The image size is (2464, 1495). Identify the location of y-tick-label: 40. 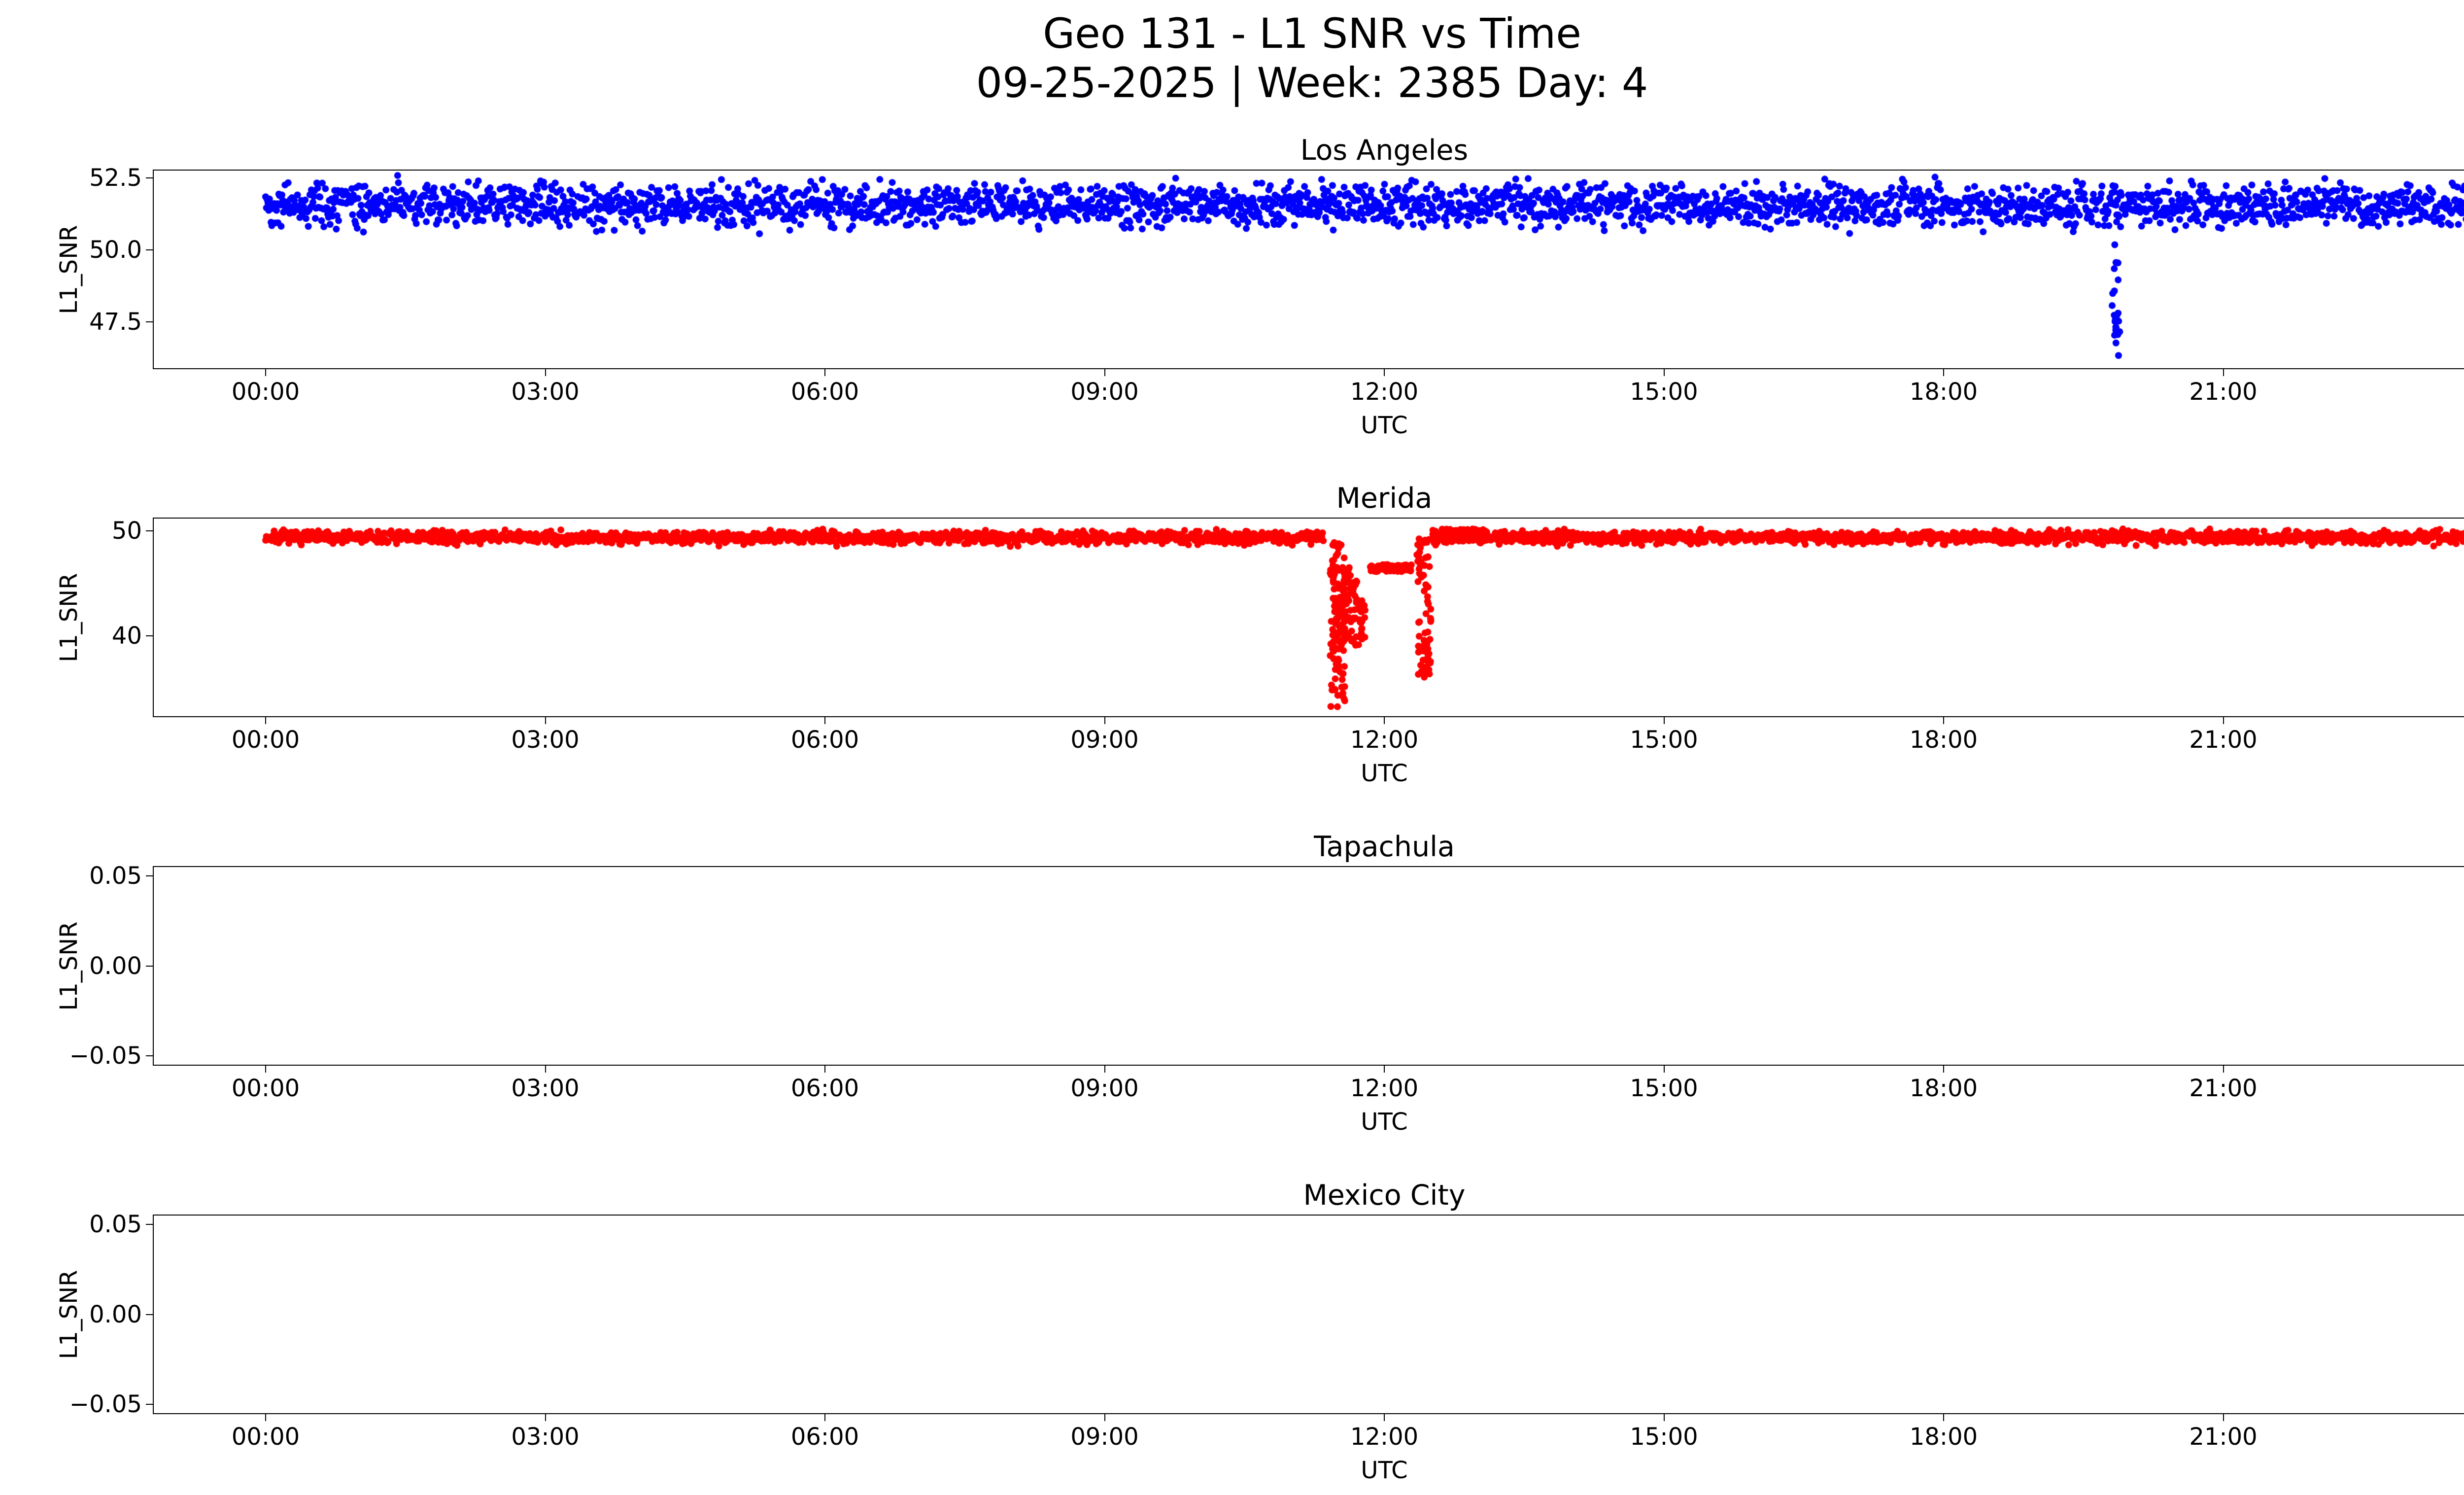
(126, 636).